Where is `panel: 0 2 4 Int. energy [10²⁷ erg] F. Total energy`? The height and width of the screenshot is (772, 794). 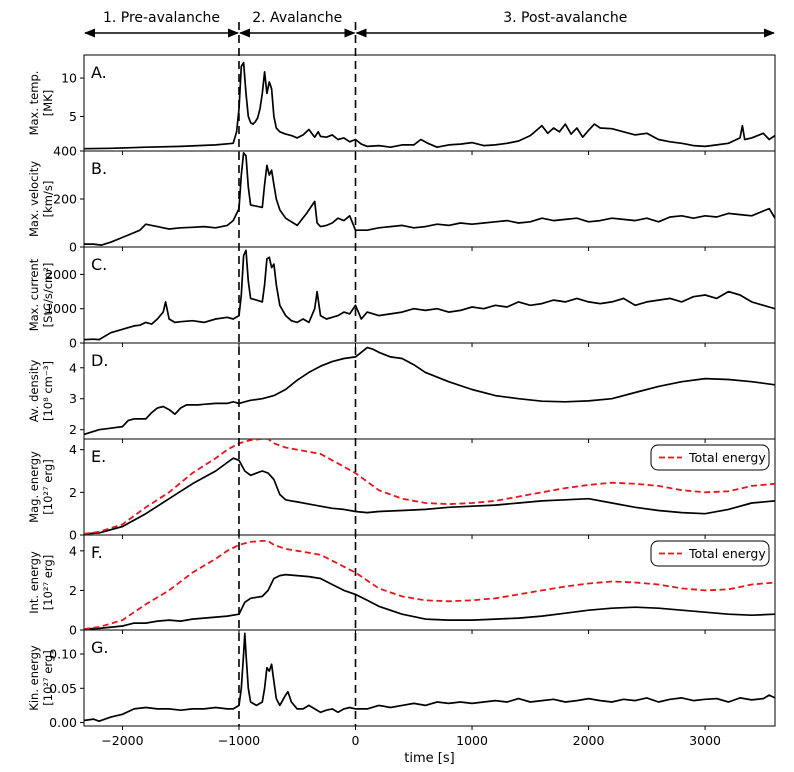 panel: 0 2 4 Int. energy [10²⁷ erg] F. Total energy is located at coordinates (401, 586).